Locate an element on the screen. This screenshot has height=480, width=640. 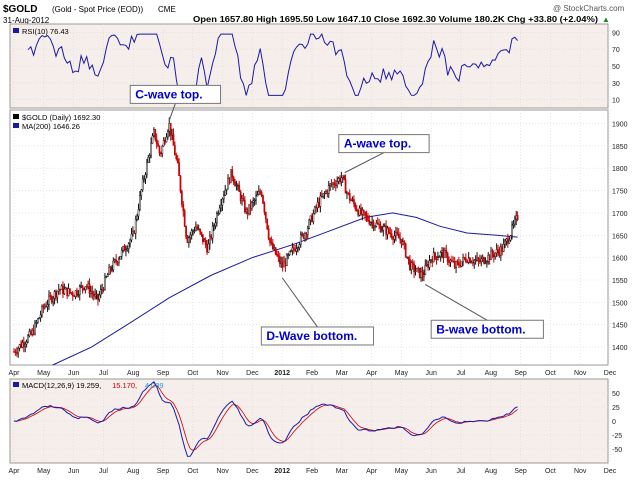
y-tick-label: -25 is located at coordinates (617, 436).